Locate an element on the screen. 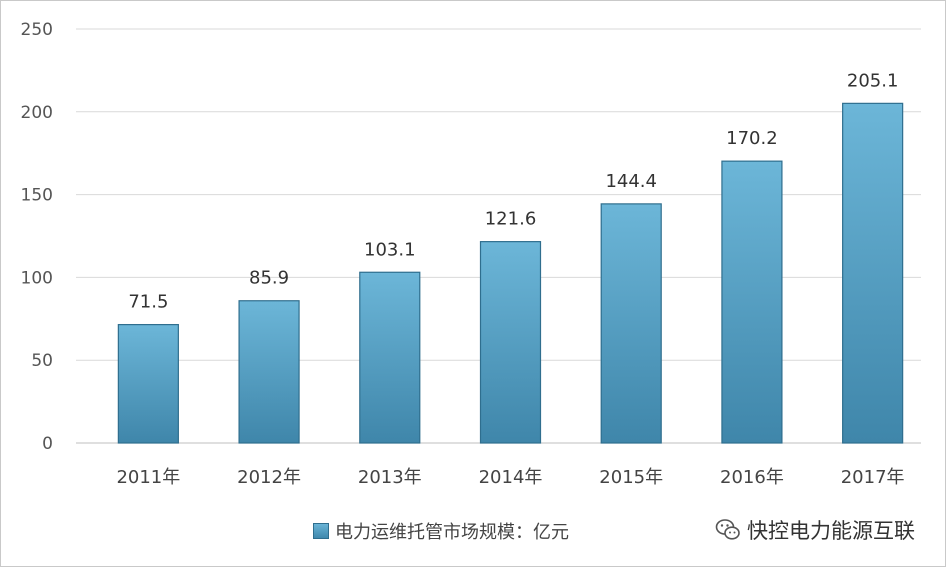 This screenshot has width=946, height=568. data-label: 103.1 is located at coordinates (390, 249).